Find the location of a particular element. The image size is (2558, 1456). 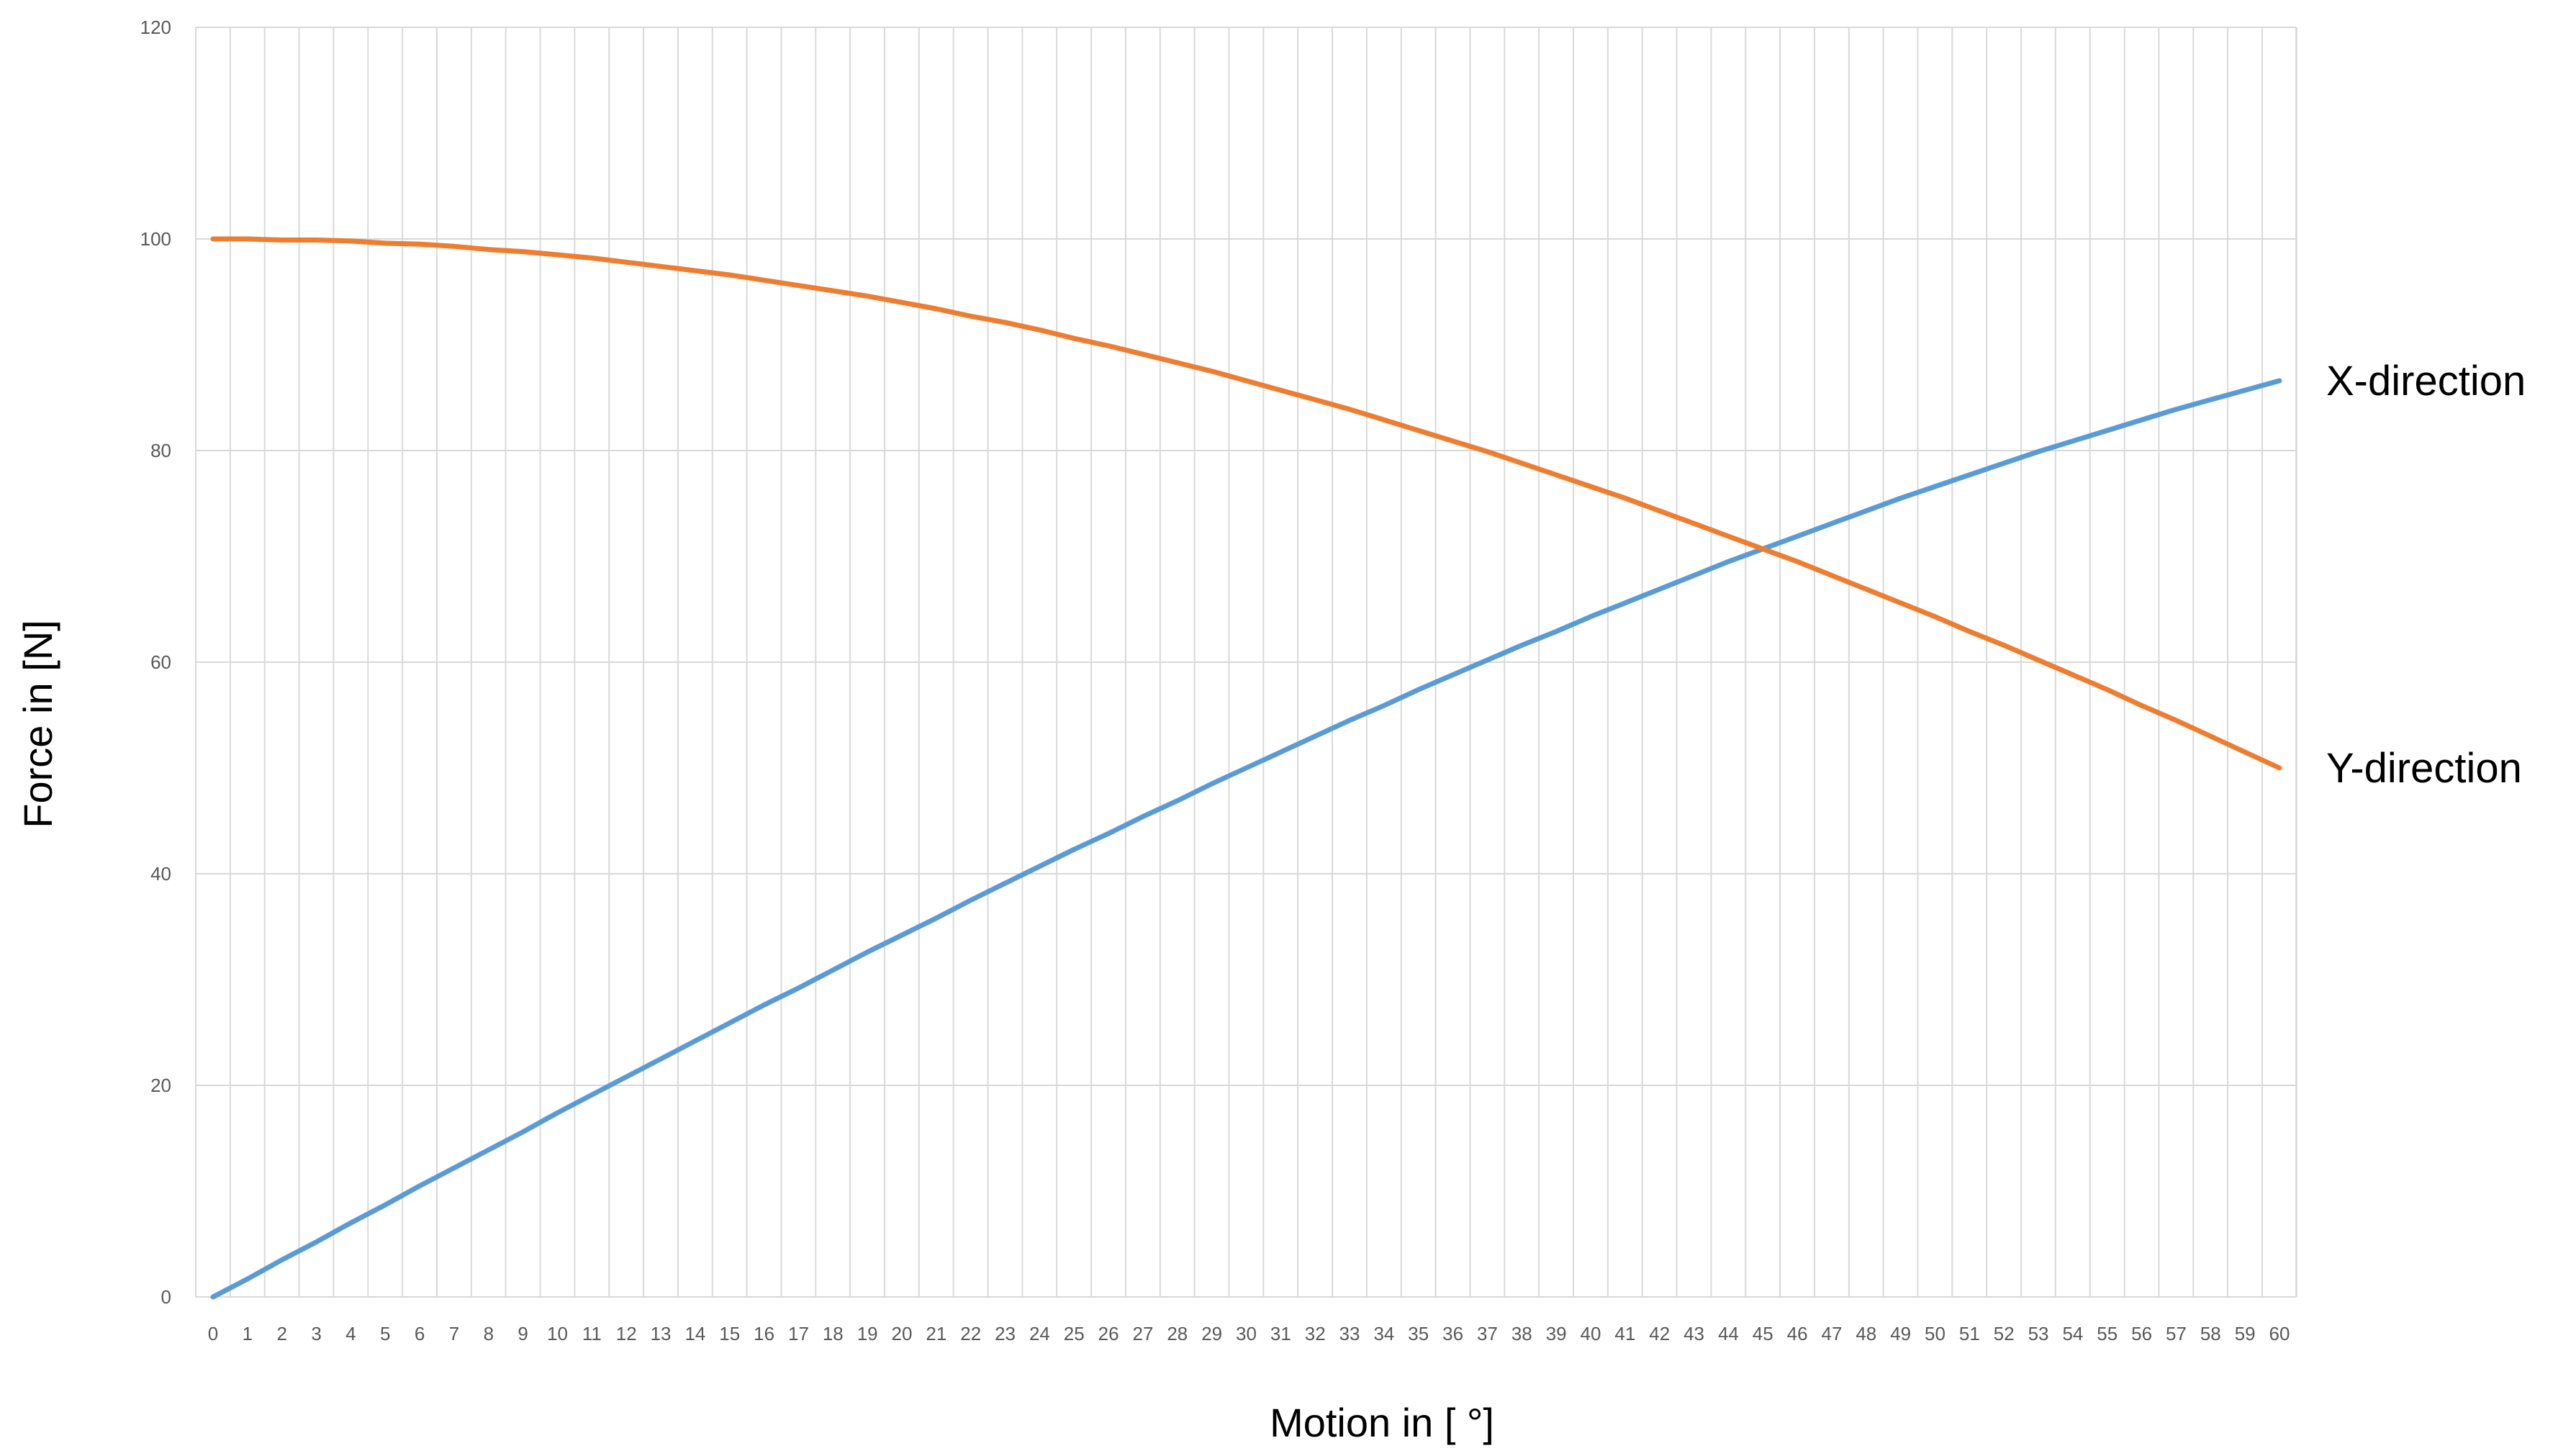

x-tick-label: 3 is located at coordinates (316, 1333).